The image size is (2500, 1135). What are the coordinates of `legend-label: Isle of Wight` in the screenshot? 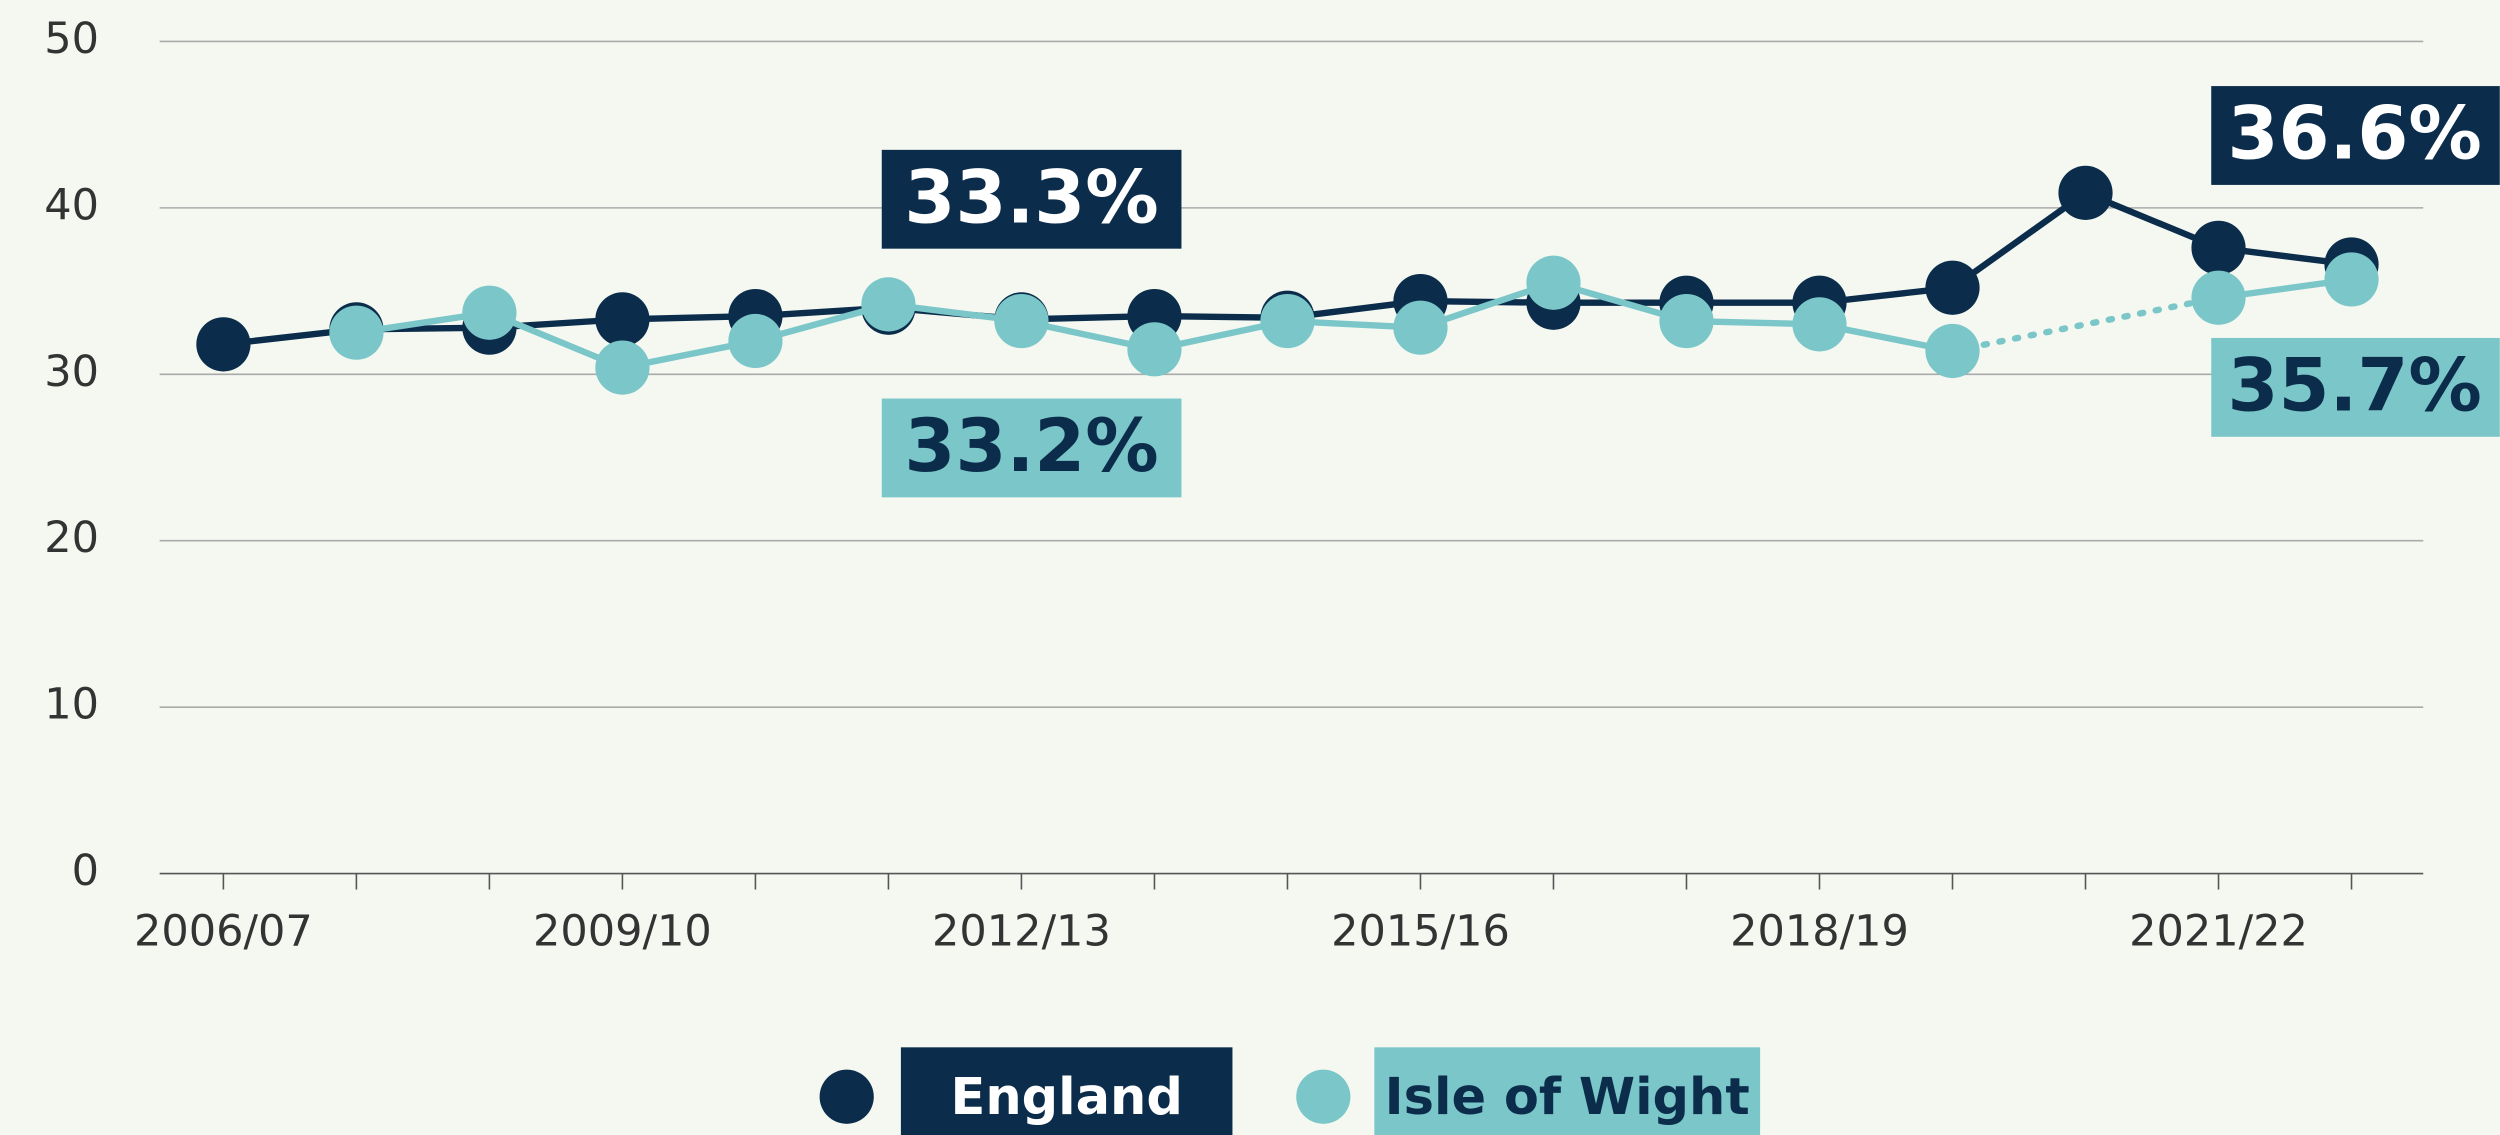 It's located at (1567, 1097).